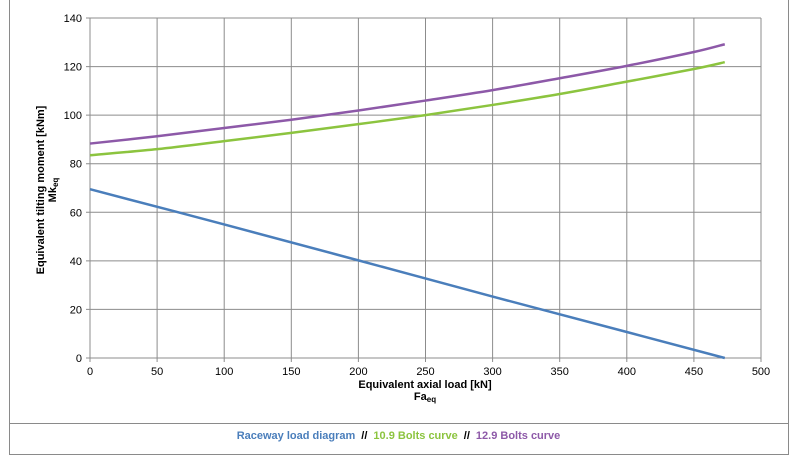 The height and width of the screenshot is (462, 800). What do you see at coordinates (79, 359) in the screenshot?
I see `y-tick-label: 0` at bounding box center [79, 359].